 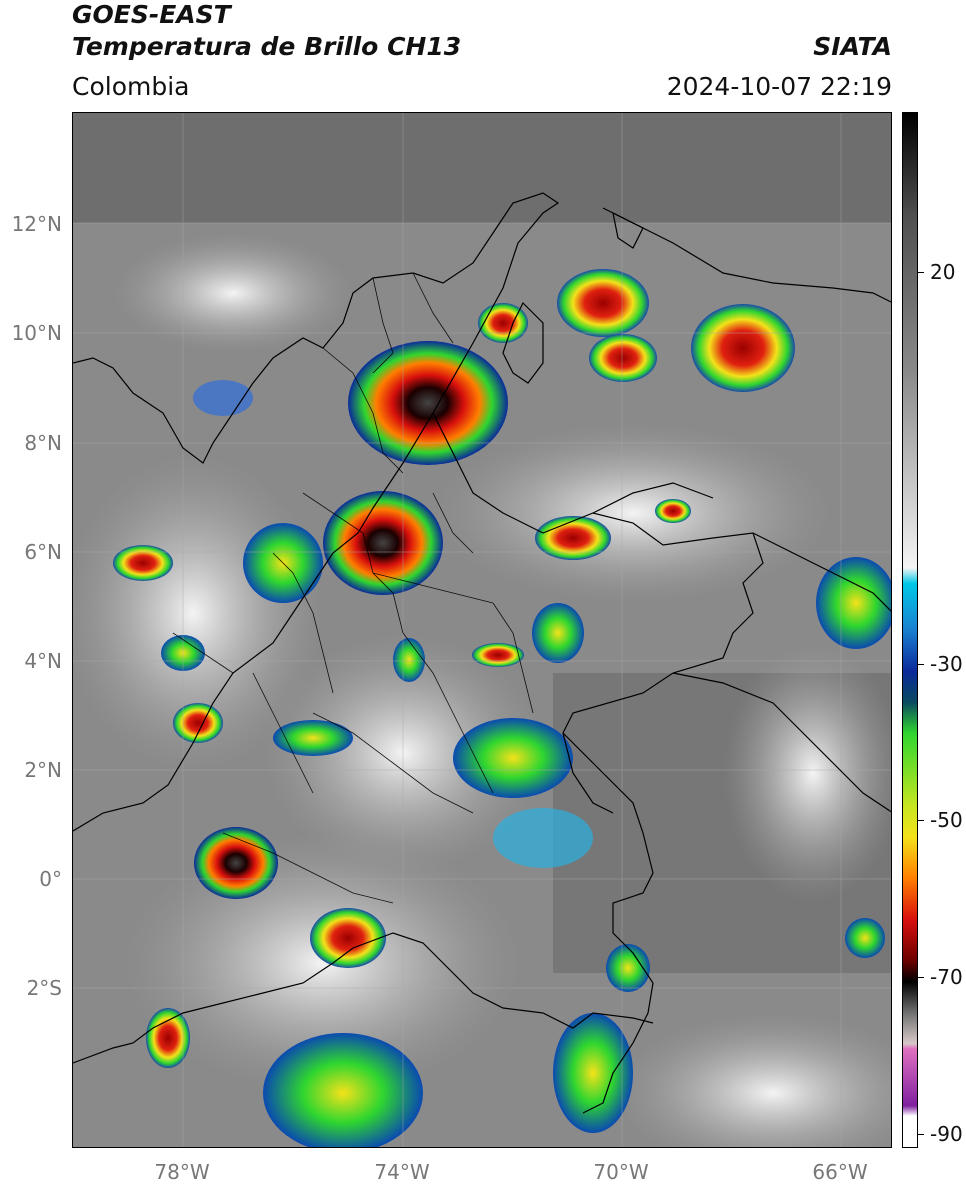 What do you see at coordinates (43, 661) in the screenshot?
I see `lat-label-4N: 4°N` at bounding box center [43, 661].